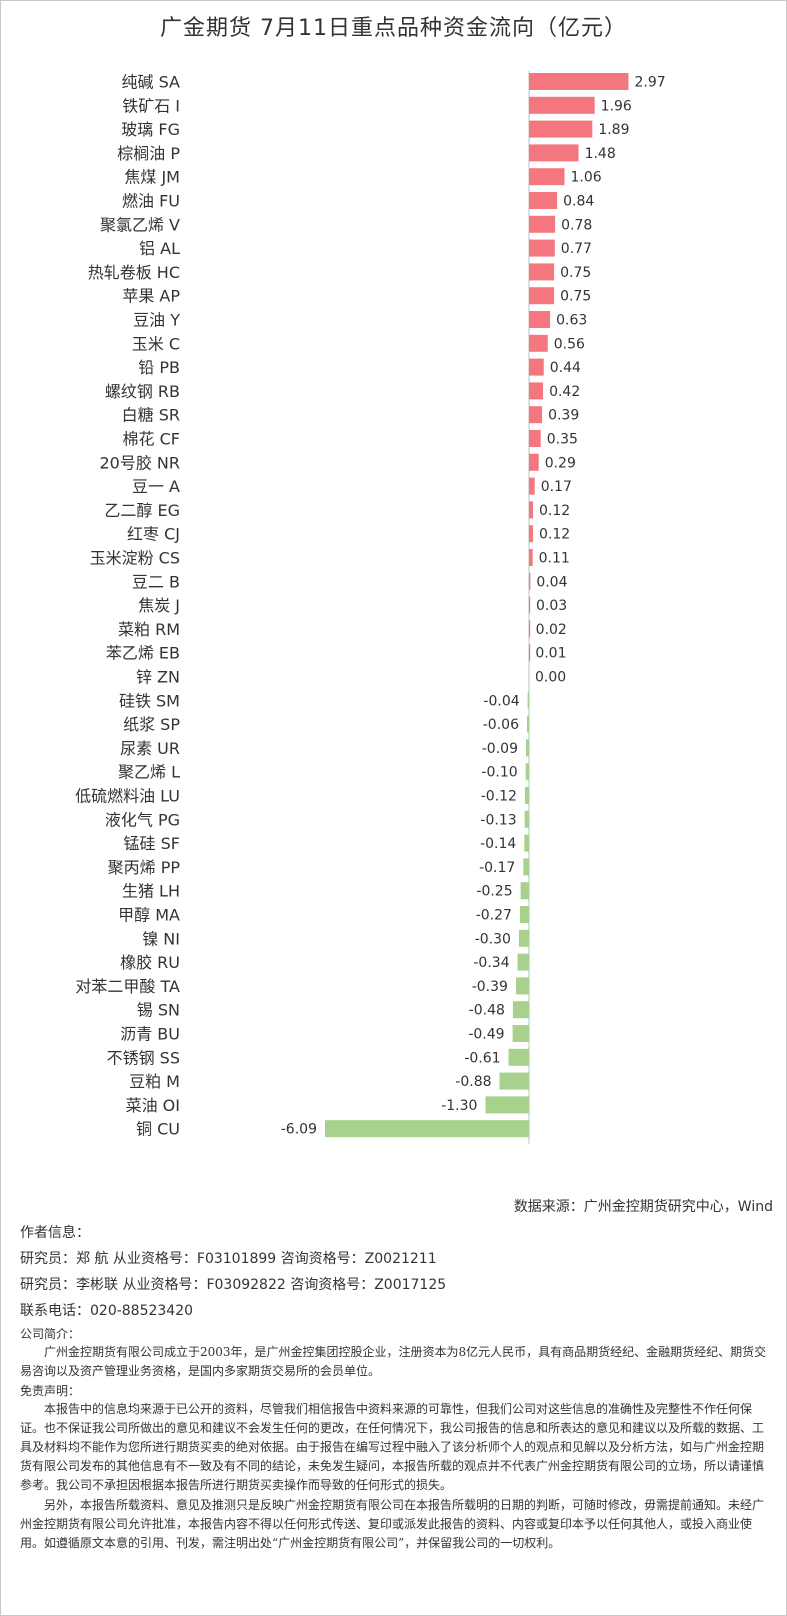 This screenshot has height=1616, width=787. What do you see at coordinates (158, 677) in the screenshot?
I see `category-label: 锌 ZN` at bounding box center [158, 677].